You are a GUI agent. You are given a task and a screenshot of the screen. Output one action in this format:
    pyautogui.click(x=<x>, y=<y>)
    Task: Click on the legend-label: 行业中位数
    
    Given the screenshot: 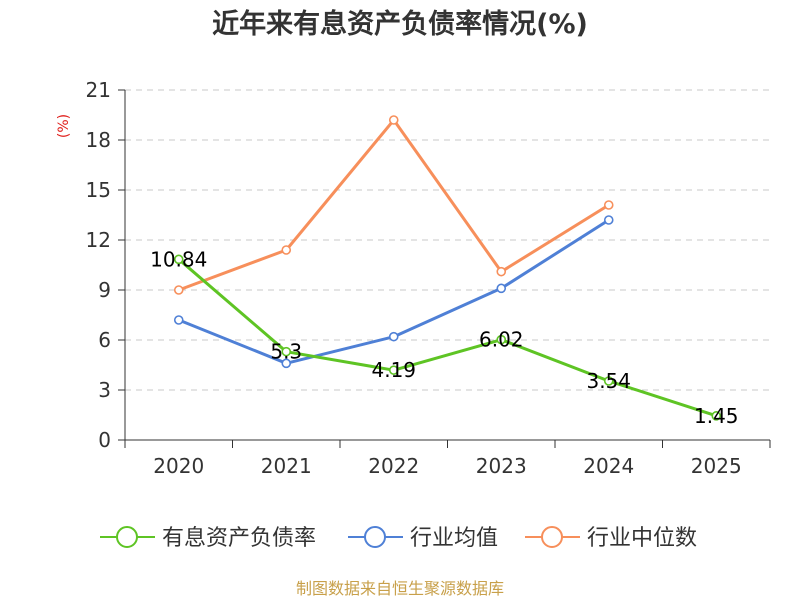 What is the action you would take?
    pyautogui.click(x=642, y=538)
    